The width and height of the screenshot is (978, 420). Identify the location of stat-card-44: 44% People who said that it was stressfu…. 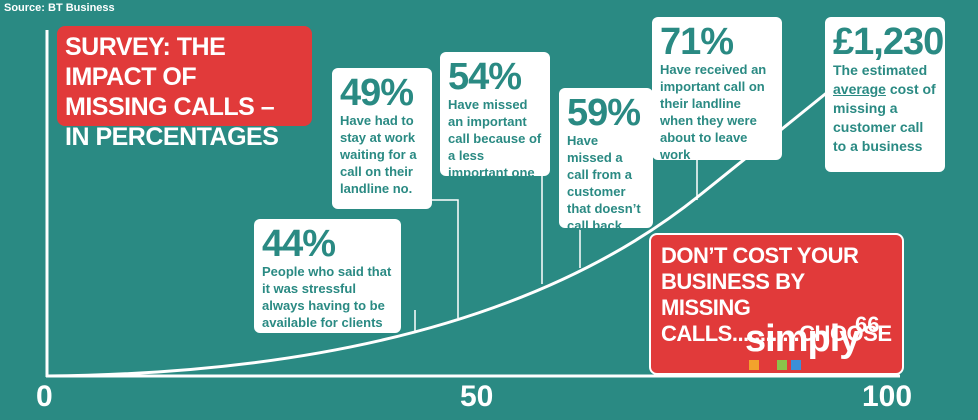
(327, 276).